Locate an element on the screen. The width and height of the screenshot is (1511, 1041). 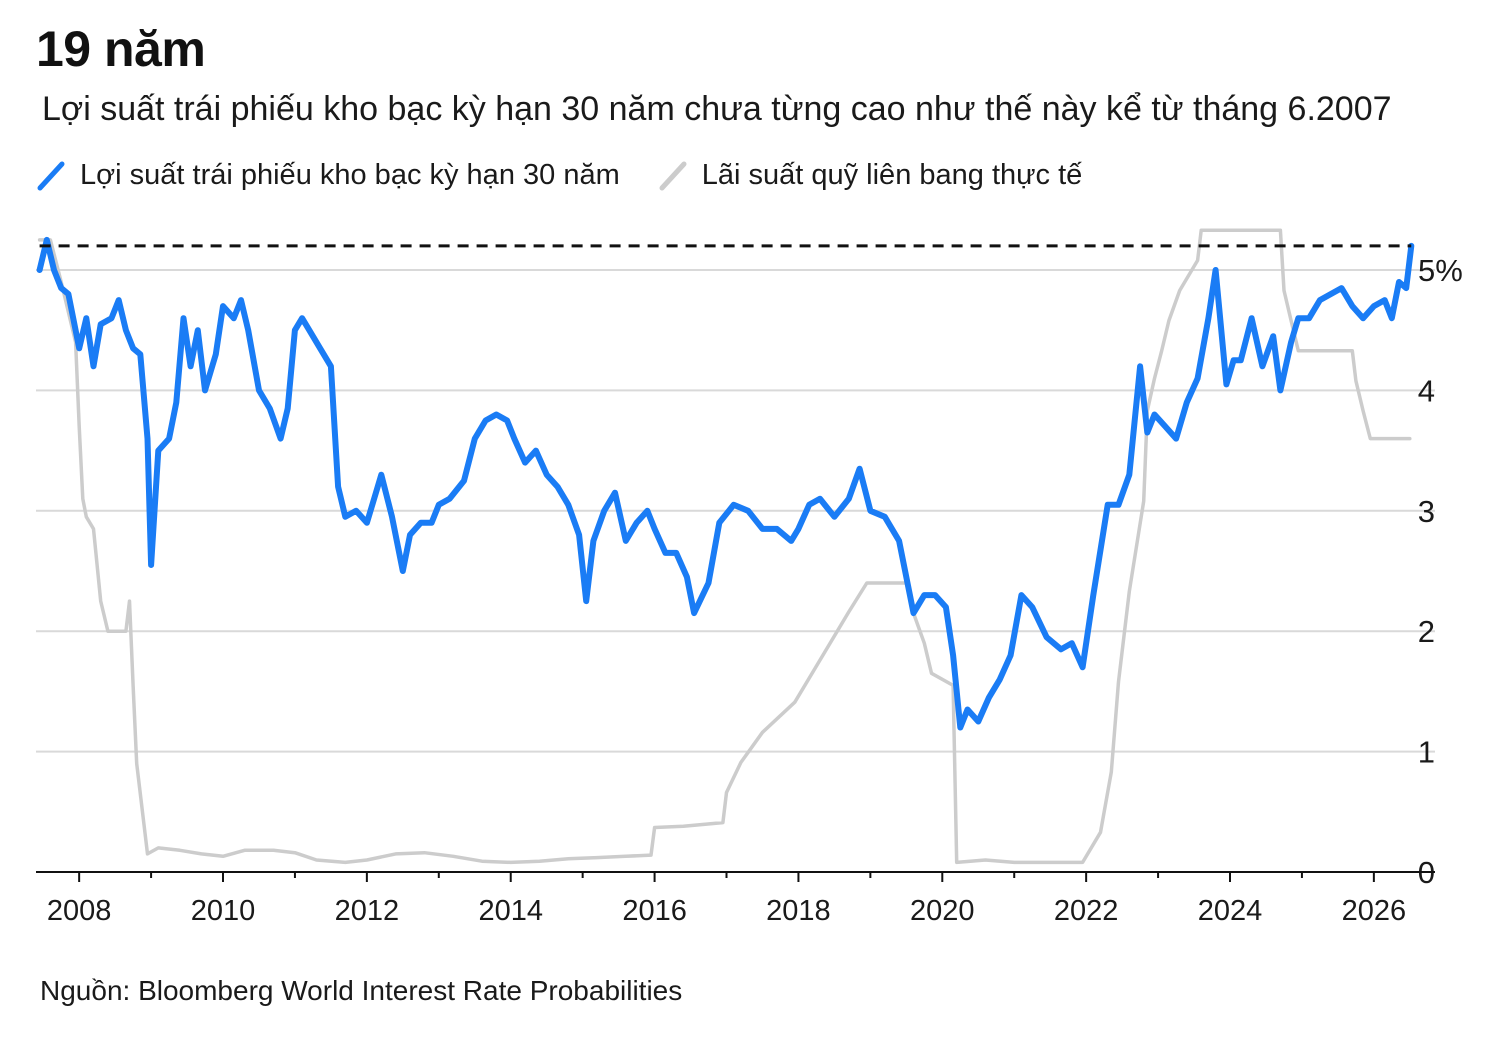
legend-item-fed: Lãi suất quỹ liên bang thực tế is located at coordinates (870, 175).